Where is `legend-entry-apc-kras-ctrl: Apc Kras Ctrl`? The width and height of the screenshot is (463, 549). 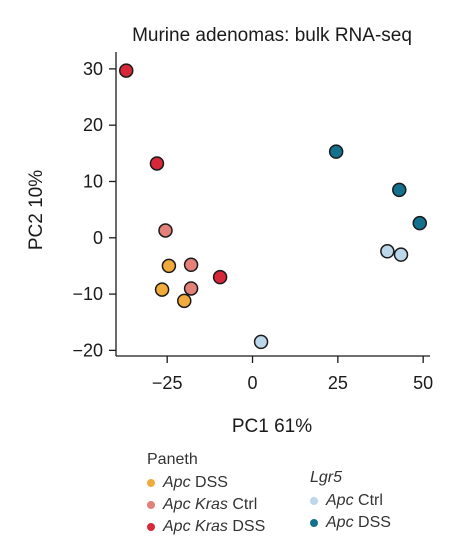
legend-entry-apc-kras-ctrl: Apc Kras Ctrl is located at coordinates (206, 505).